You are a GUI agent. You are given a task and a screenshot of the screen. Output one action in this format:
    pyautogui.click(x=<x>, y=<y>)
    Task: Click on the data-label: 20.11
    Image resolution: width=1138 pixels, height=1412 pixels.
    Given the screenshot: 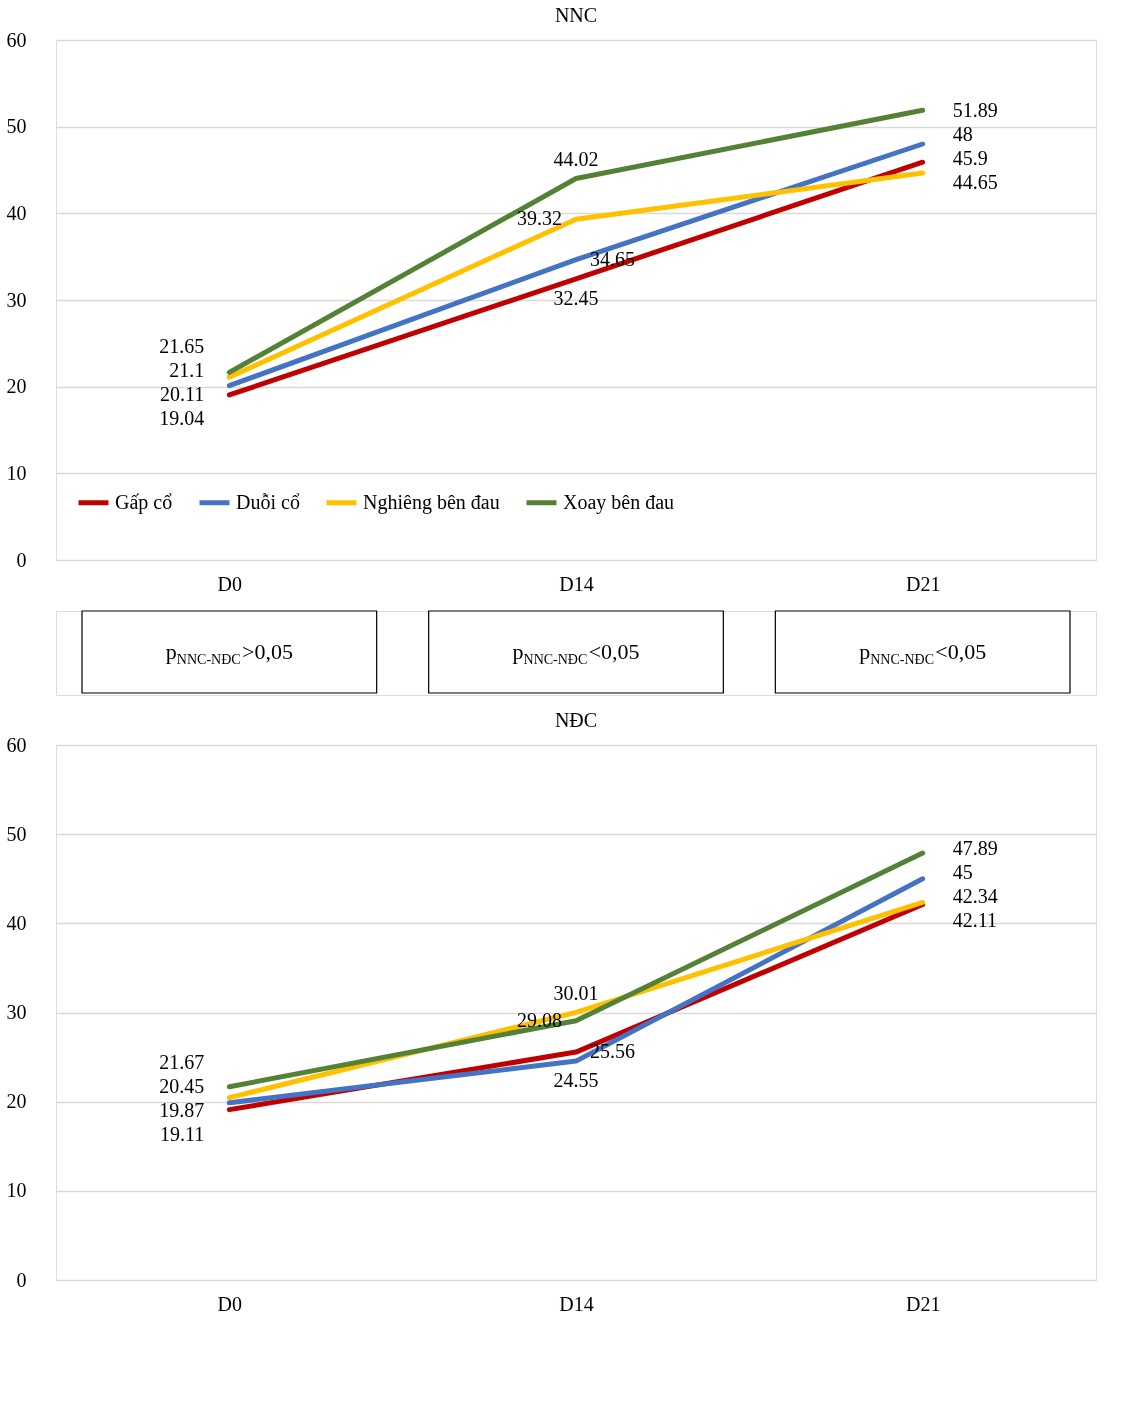 What is the action you would take?
    pyautogui.click(x=182, y=393)
    